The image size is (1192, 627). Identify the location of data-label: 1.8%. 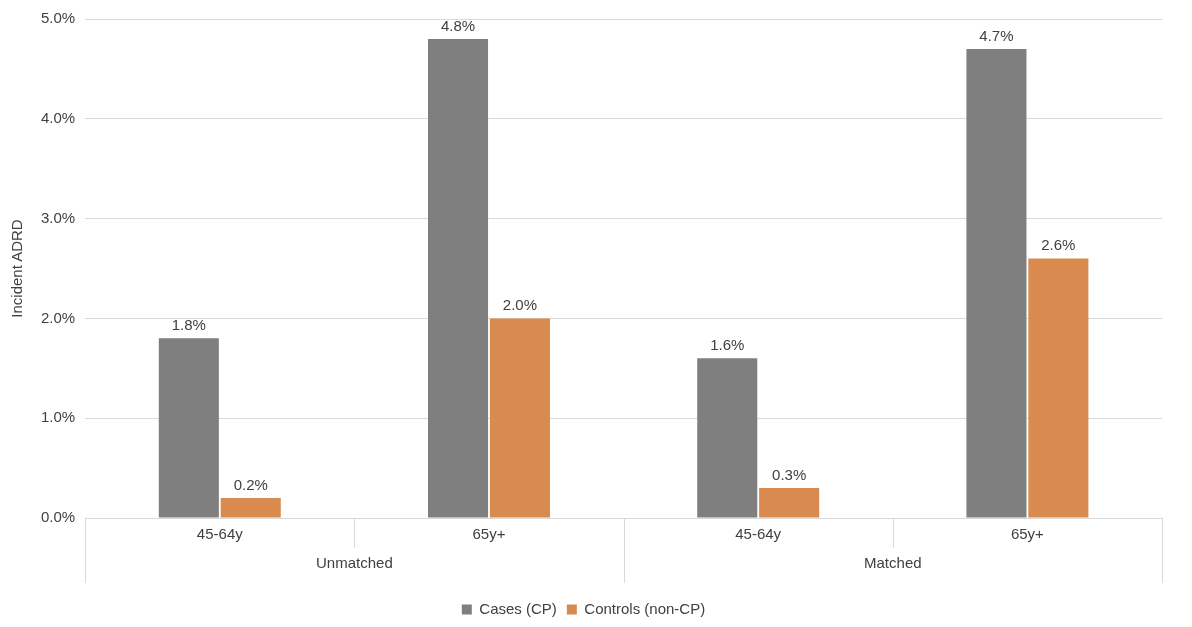
(188, 324).